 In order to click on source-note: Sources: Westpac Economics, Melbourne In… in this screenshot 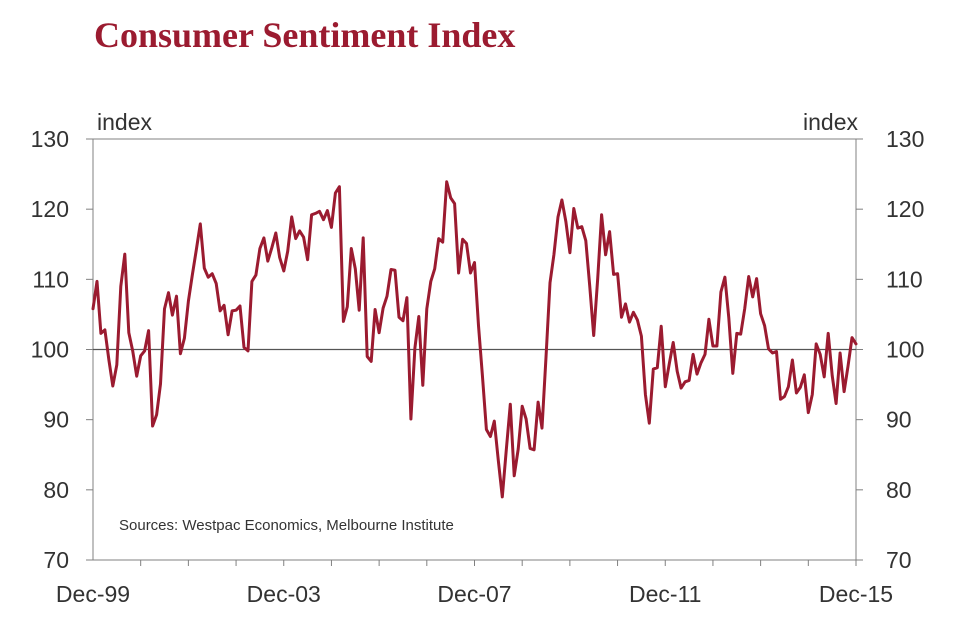, I will do `click(286, 525)`.